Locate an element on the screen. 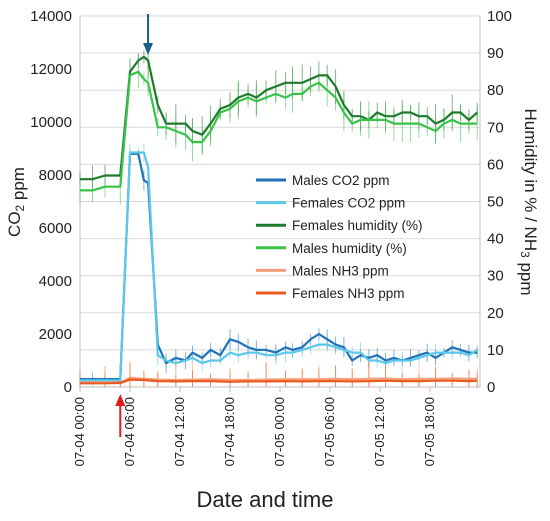 The height and width of the screenshot is (521, 550). x-tick-label: 07-05 06:00 is located at coordinates (329, 431).